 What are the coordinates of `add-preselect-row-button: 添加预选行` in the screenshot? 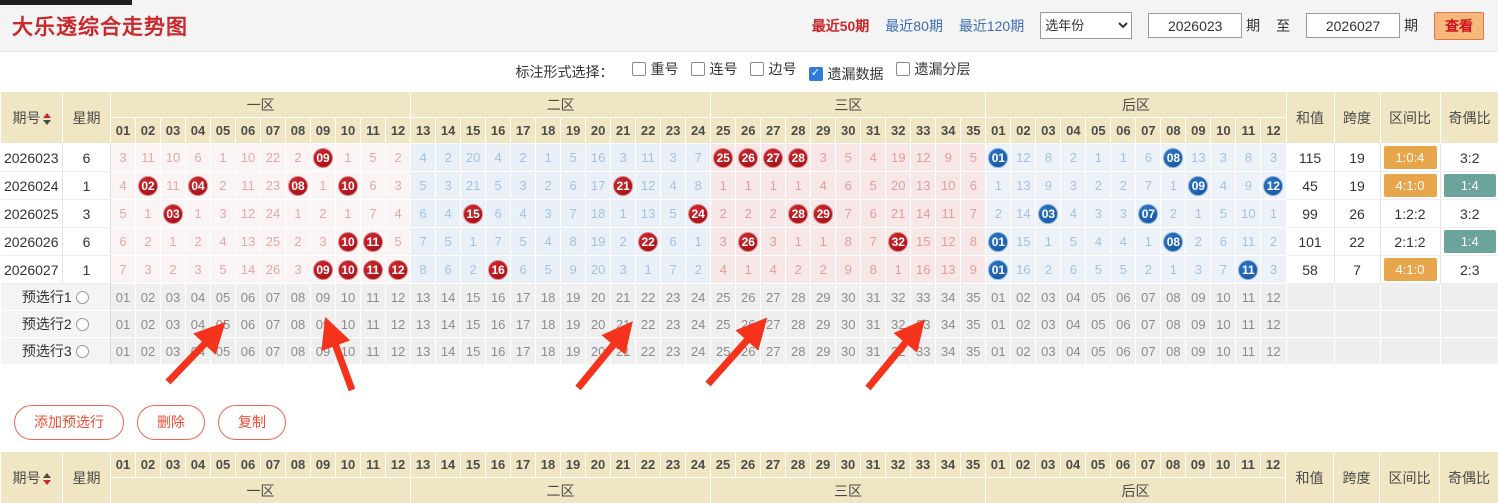 It's located at (69, 422).